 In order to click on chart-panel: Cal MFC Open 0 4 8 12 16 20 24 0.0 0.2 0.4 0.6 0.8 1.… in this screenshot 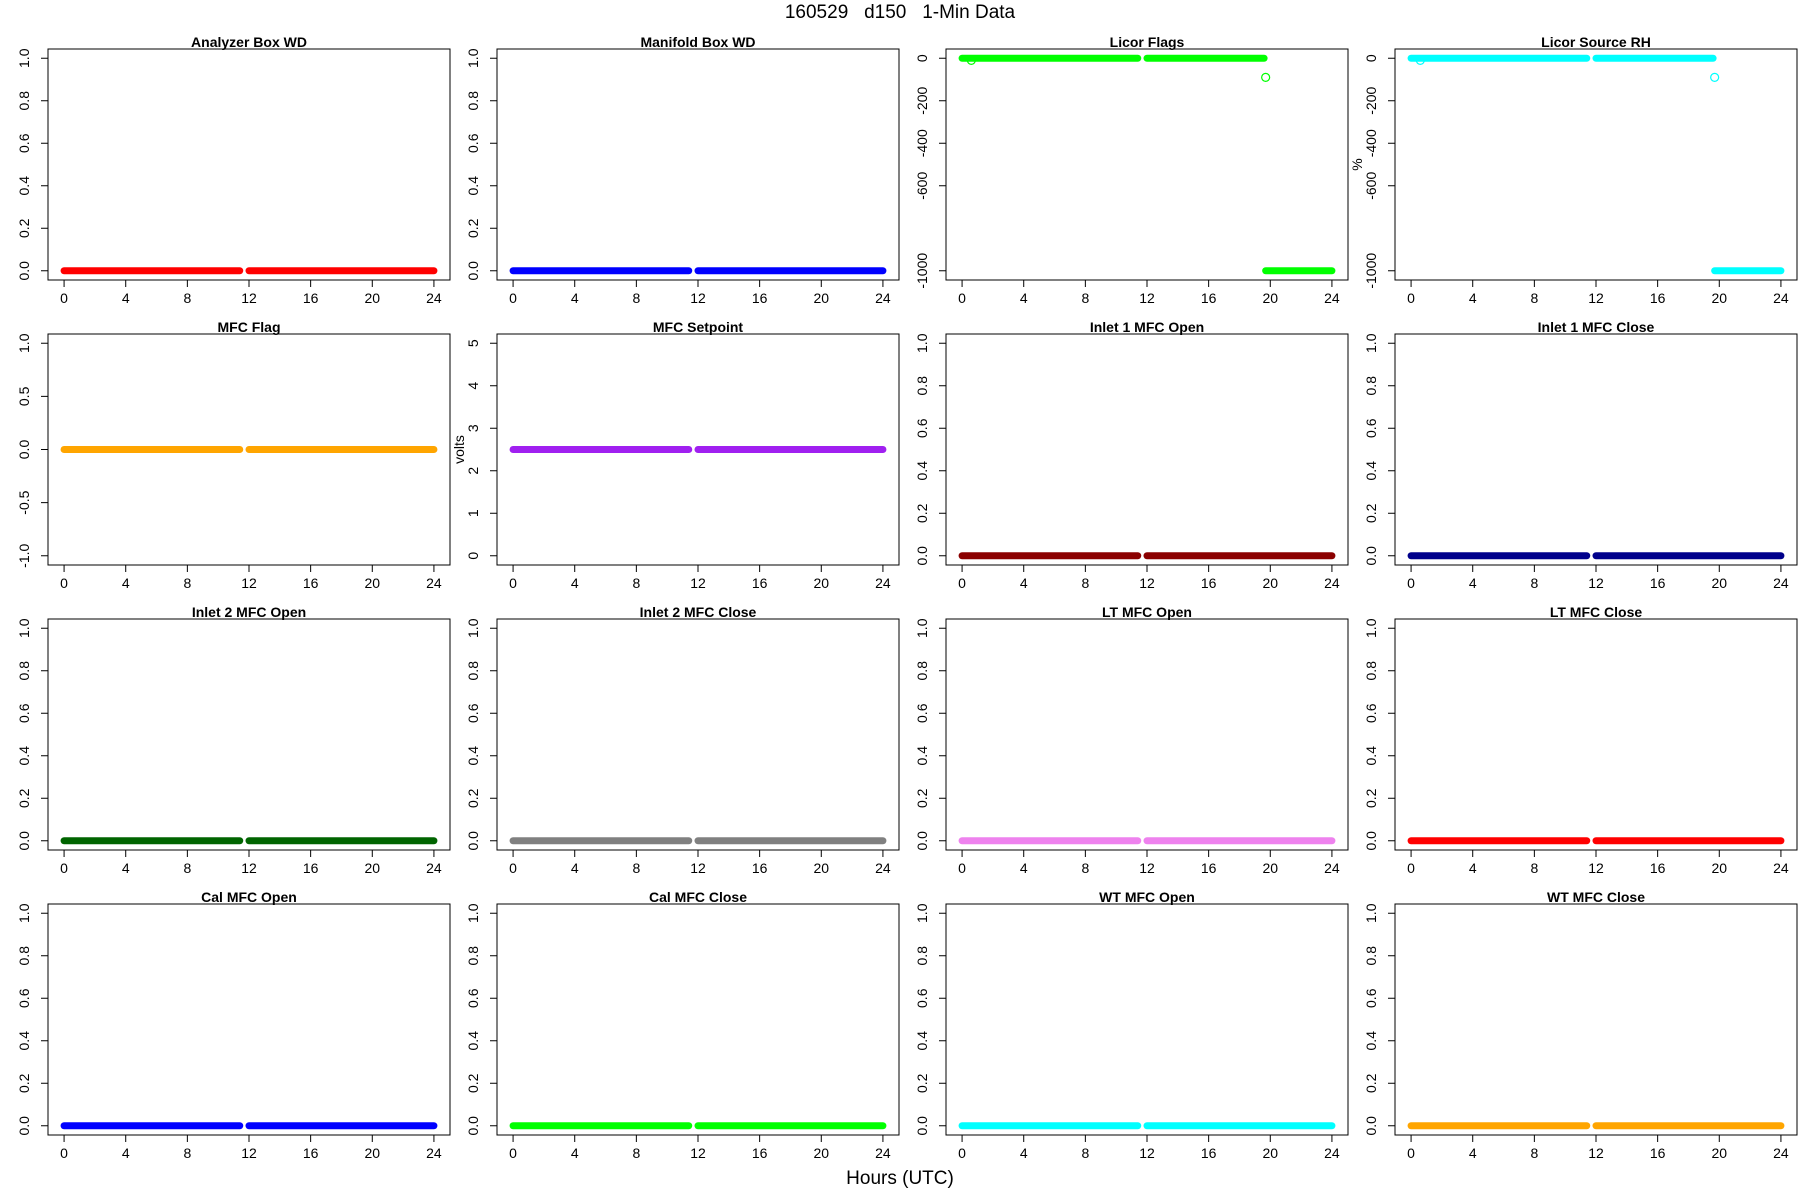, I will do `click(233, 1025)`.